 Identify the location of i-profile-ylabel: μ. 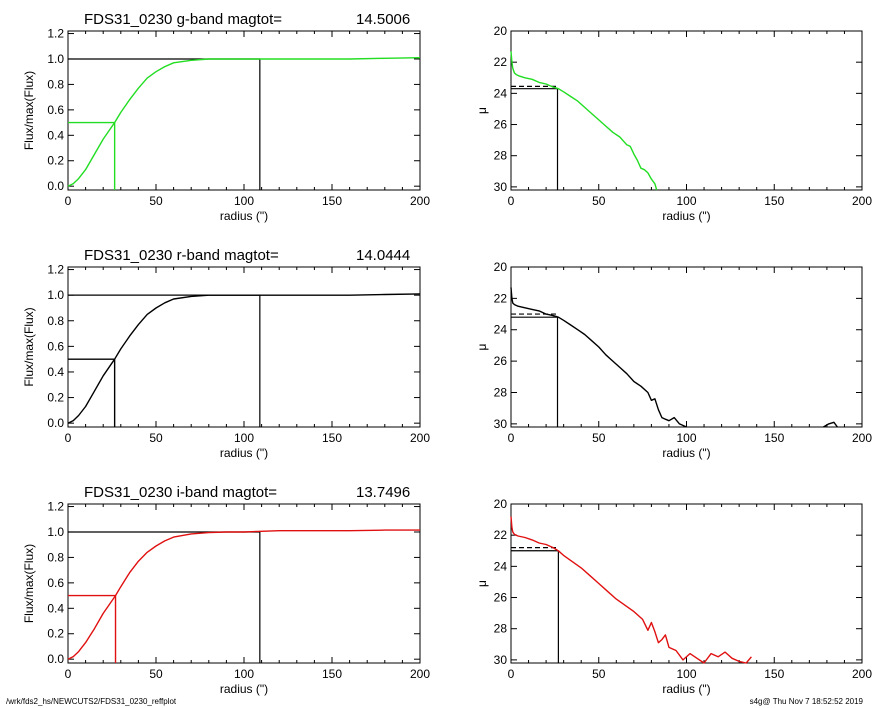
(482, 583).